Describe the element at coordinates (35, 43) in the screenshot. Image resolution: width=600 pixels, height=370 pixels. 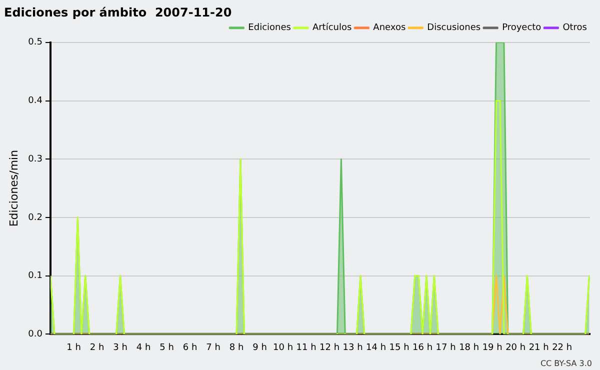
I see `y-tick-label: 0.5` at that location.